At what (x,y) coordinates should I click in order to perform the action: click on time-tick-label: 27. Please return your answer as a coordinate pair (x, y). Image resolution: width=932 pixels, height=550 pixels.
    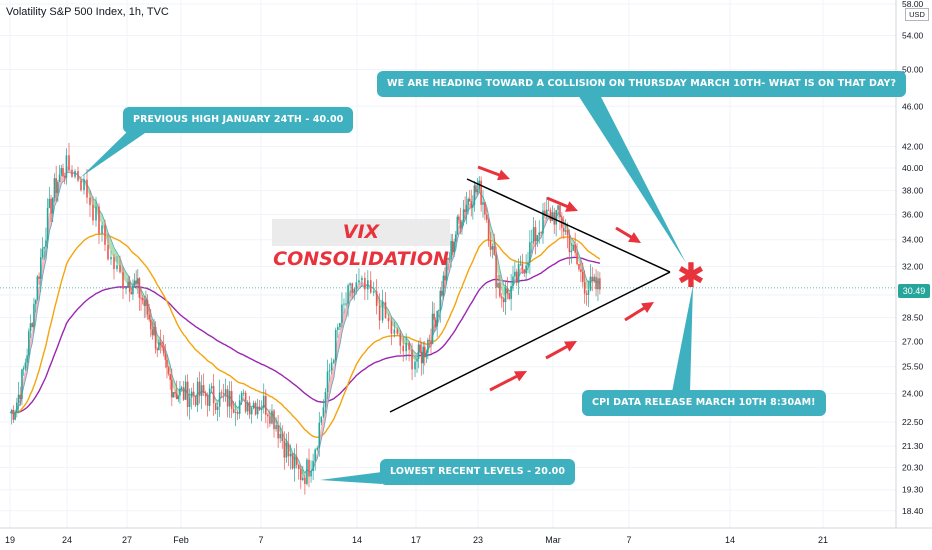
    Looking at the image, I should click on (127, 540).